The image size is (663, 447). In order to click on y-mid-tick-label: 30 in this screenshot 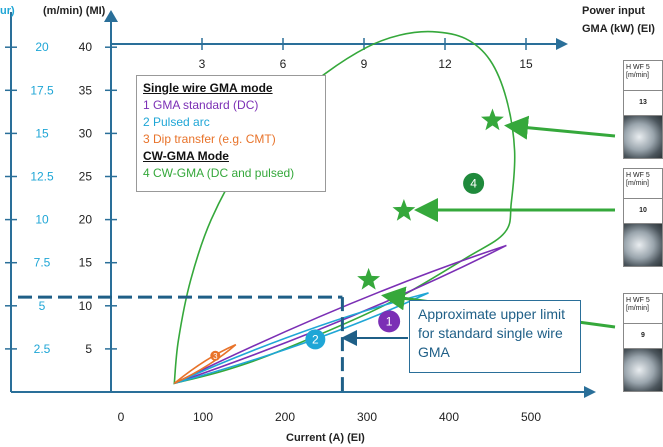, I will do `click(86, 133)`.